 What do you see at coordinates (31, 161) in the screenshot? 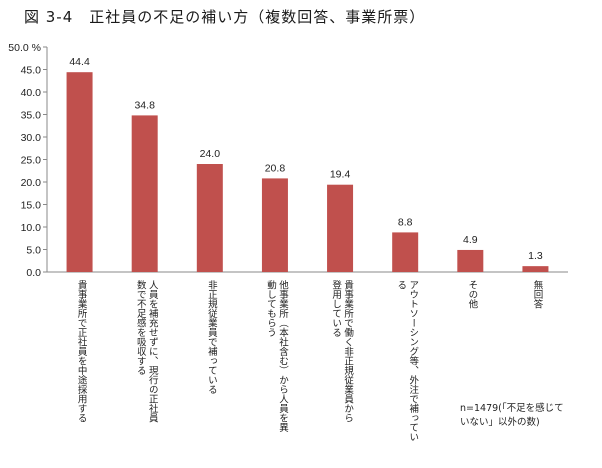
I see `y-tick-label: 25.0` at bounding box center [31, 161].